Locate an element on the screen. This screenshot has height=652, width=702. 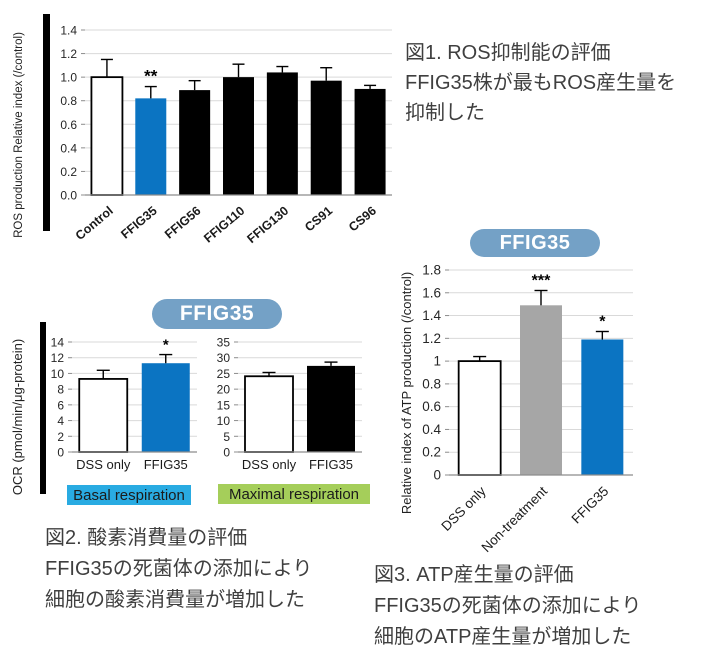
maximal-respiration-tag: Maximal respiration is located at coordinates (294, 494).